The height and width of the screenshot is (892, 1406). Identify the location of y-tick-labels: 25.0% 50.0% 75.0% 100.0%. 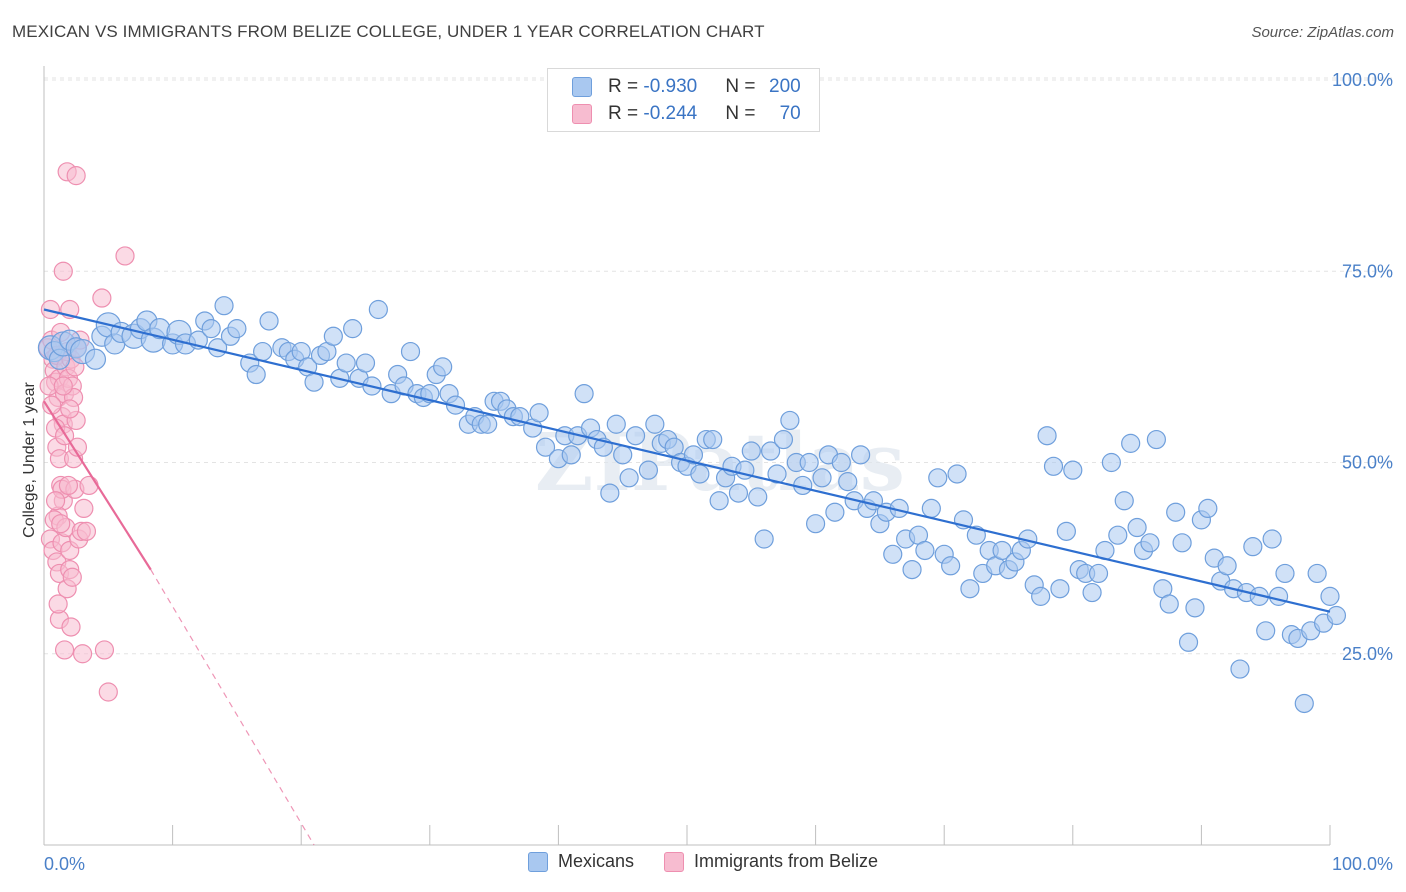
(1362, 367).